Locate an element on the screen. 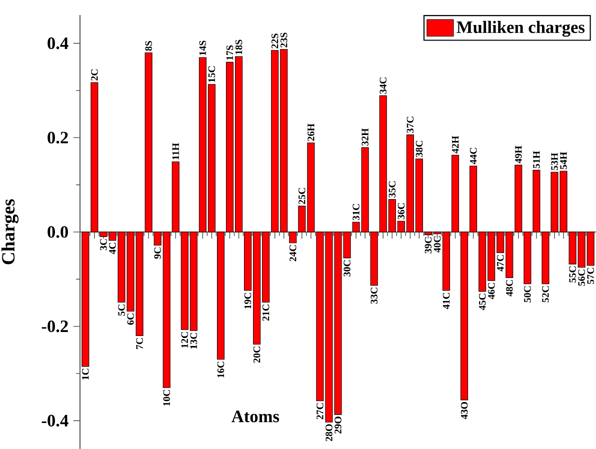 The width and height of the screenshot is (596, 449). x-tick-label: 39C is located at coordinates (428, 245).